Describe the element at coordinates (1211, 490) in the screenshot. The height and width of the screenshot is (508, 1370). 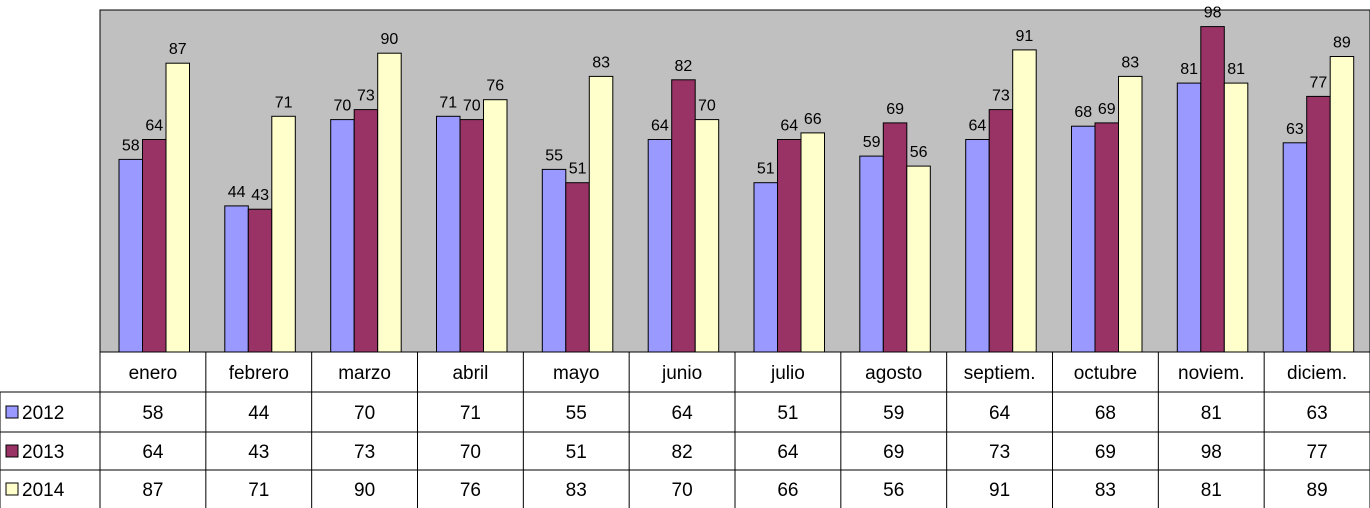
I see `table-cell: 81` at that location.